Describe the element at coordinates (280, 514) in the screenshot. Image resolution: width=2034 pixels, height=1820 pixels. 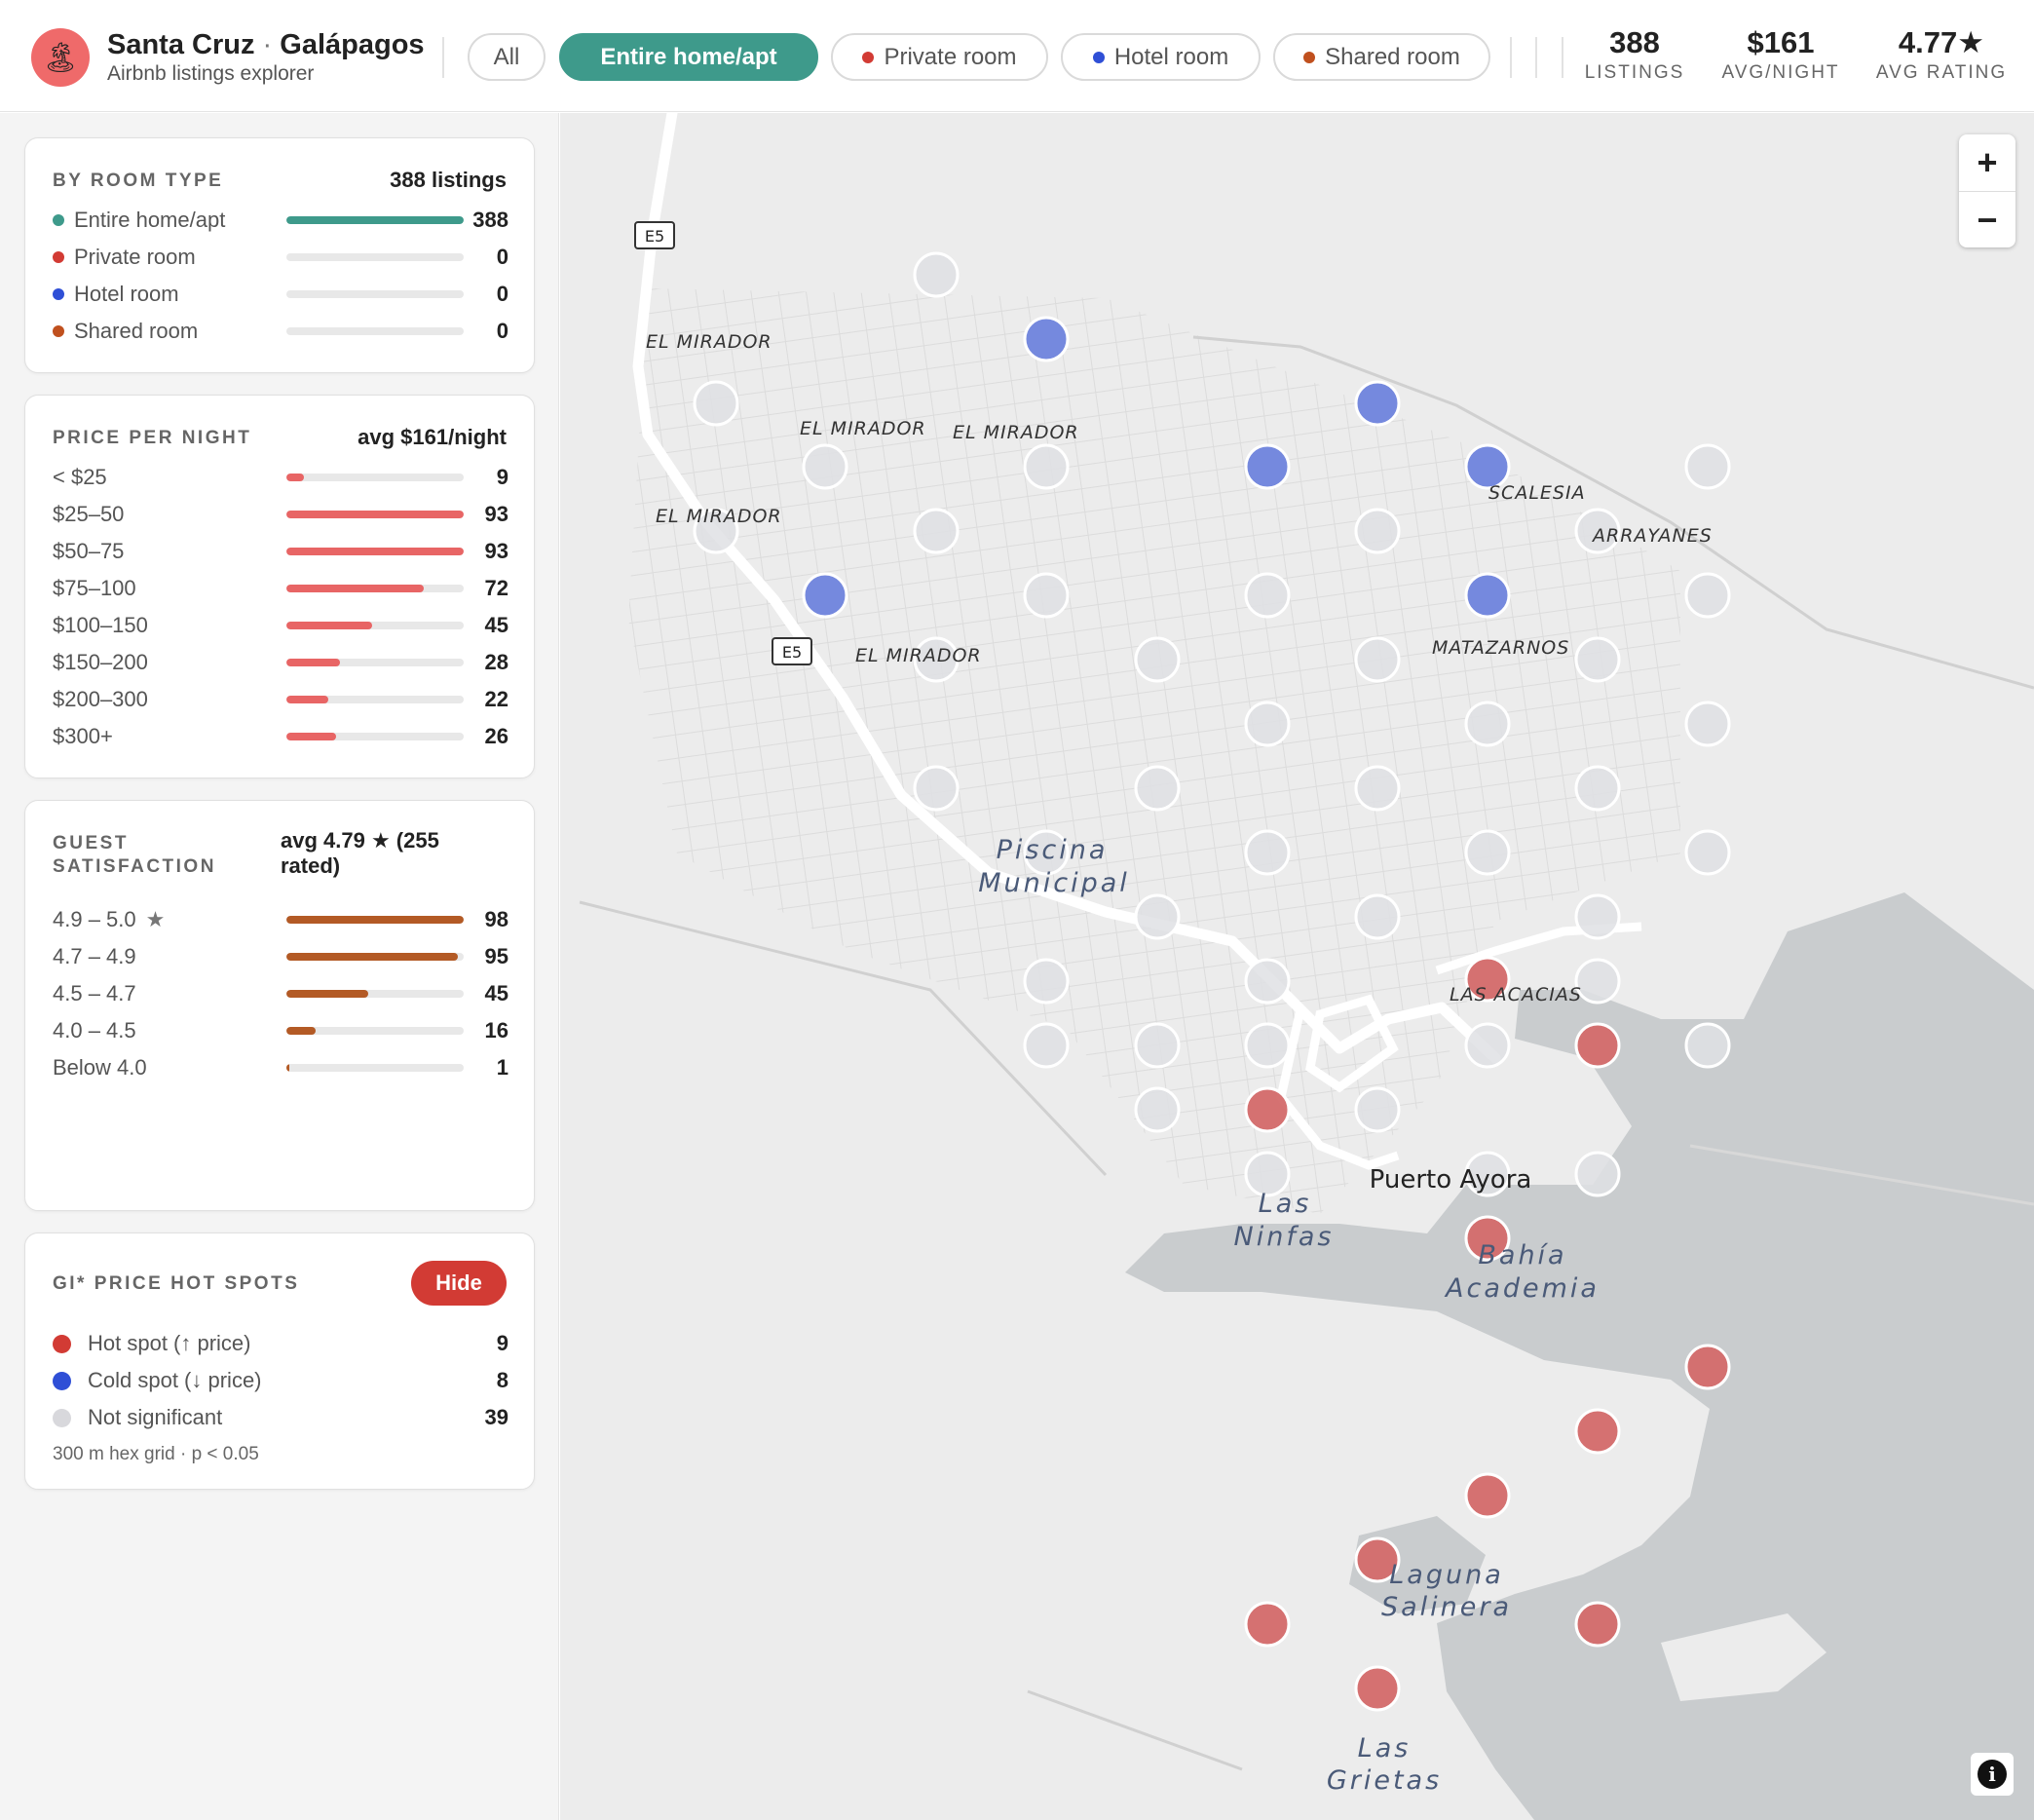
I see `price-row: $25–50 93` at that location.